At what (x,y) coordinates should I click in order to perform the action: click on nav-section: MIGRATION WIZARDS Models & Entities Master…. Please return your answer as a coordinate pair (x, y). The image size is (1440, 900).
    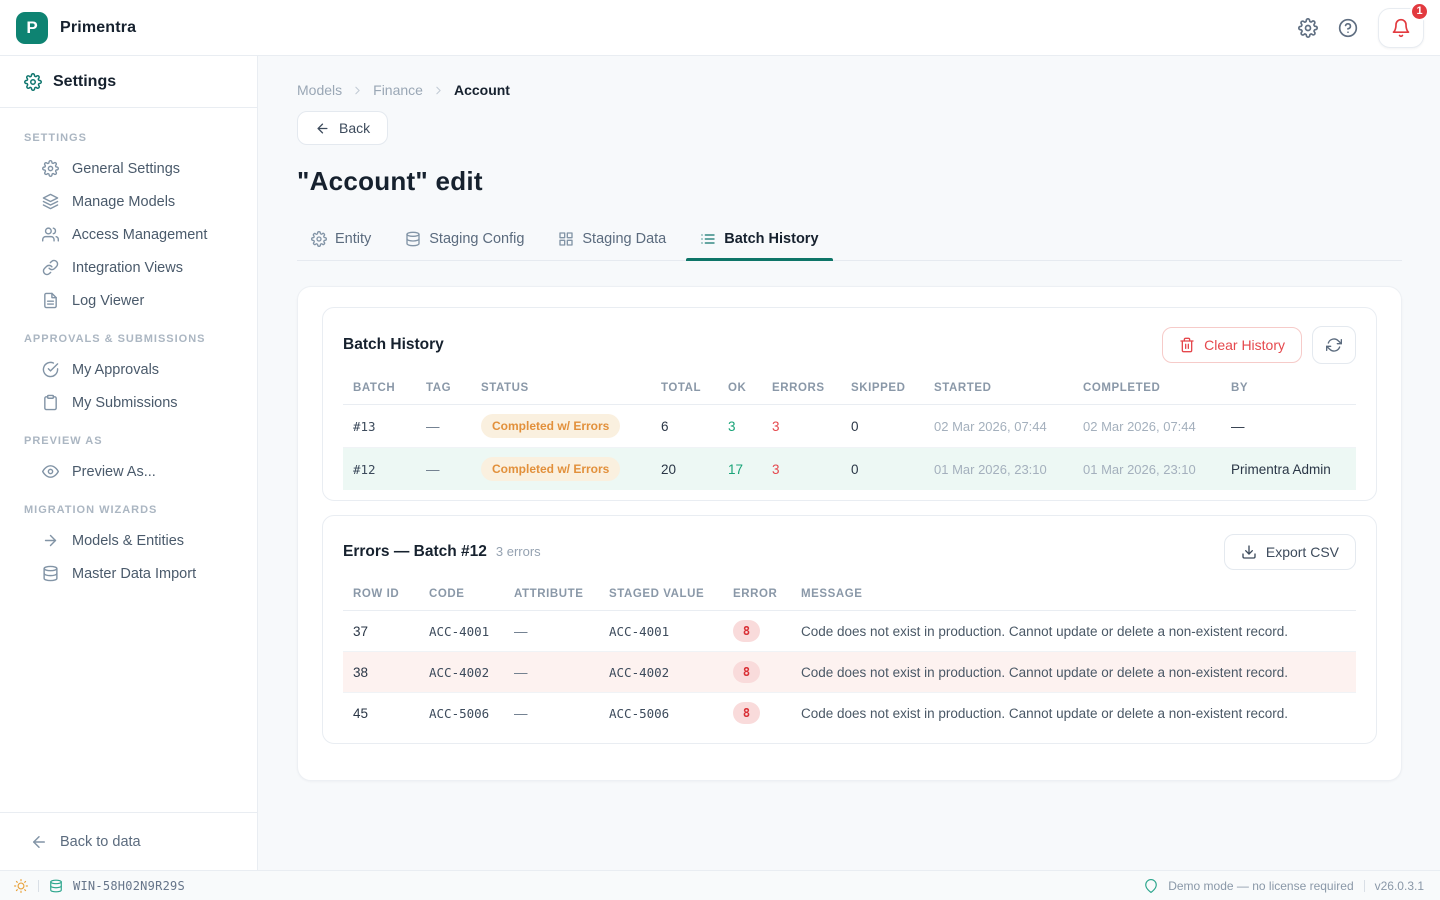
    Looking at the image, I should click on (128, 539).